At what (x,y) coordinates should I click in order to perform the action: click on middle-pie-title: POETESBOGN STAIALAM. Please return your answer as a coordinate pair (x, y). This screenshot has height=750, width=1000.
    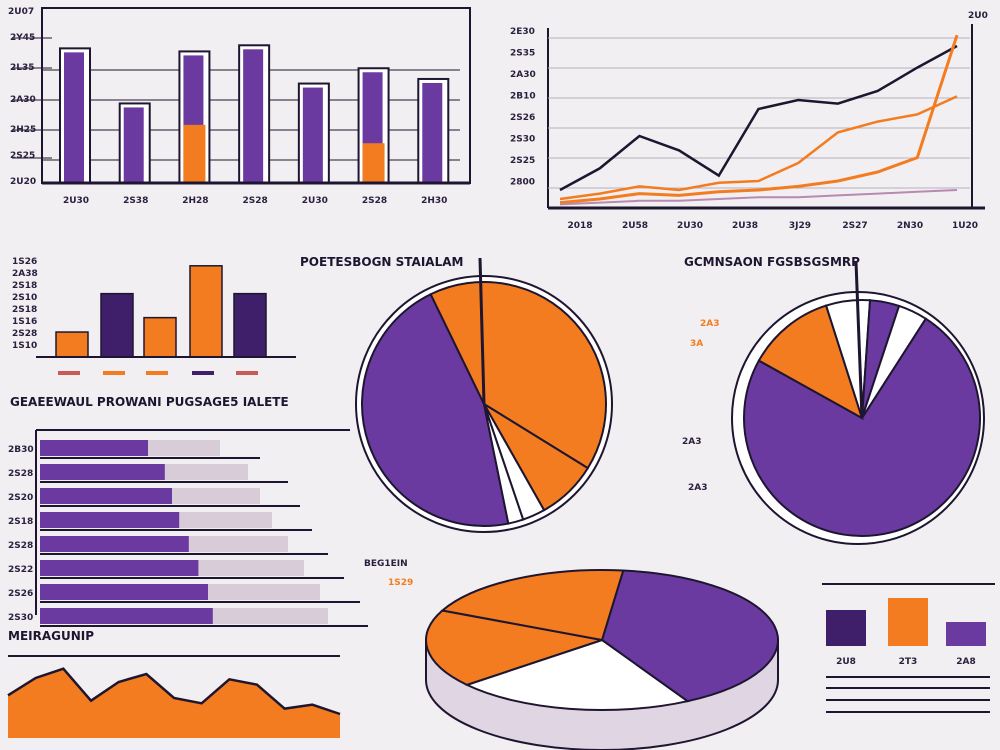
    Looking at the image, I should click on (381, 262).